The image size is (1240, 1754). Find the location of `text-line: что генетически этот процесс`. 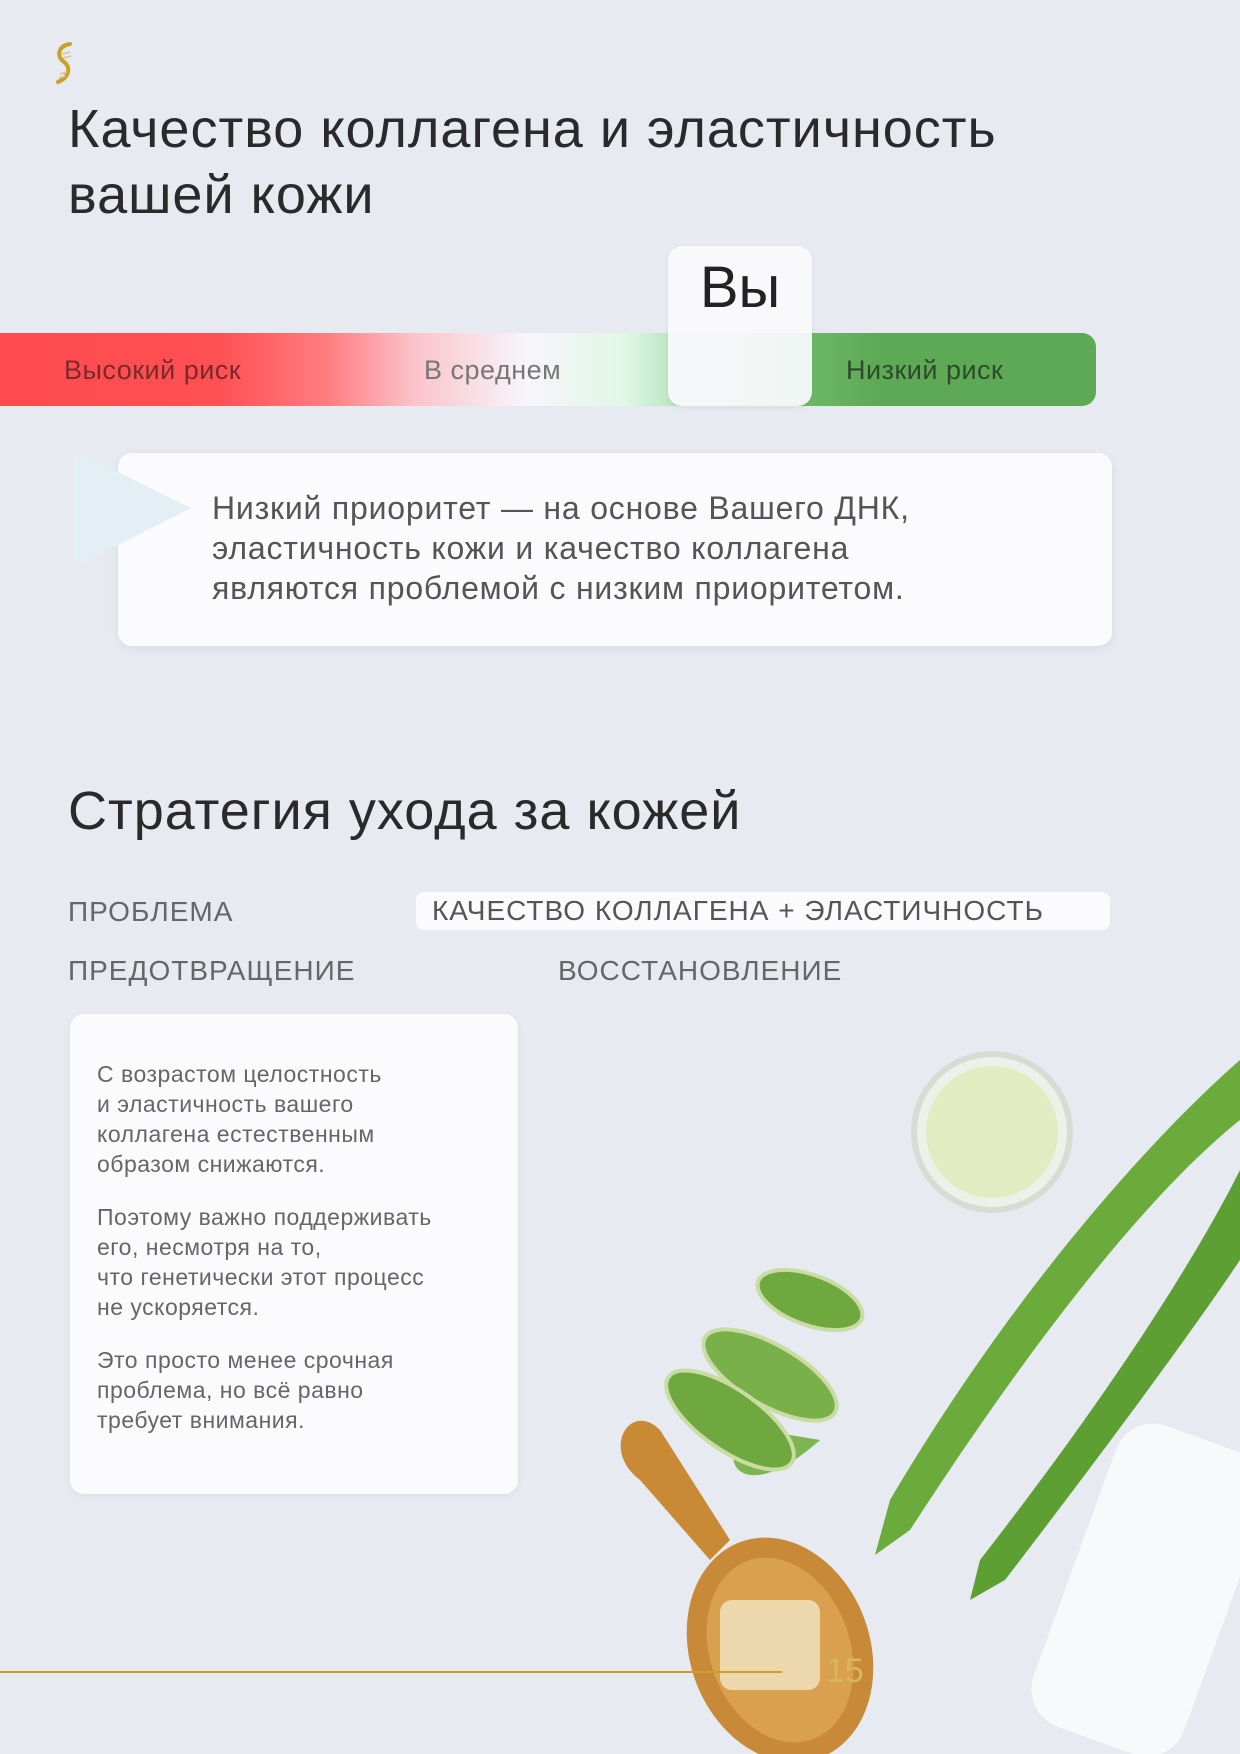

text-line: что генетически этот процесс is located at coordinates (261, 1277).